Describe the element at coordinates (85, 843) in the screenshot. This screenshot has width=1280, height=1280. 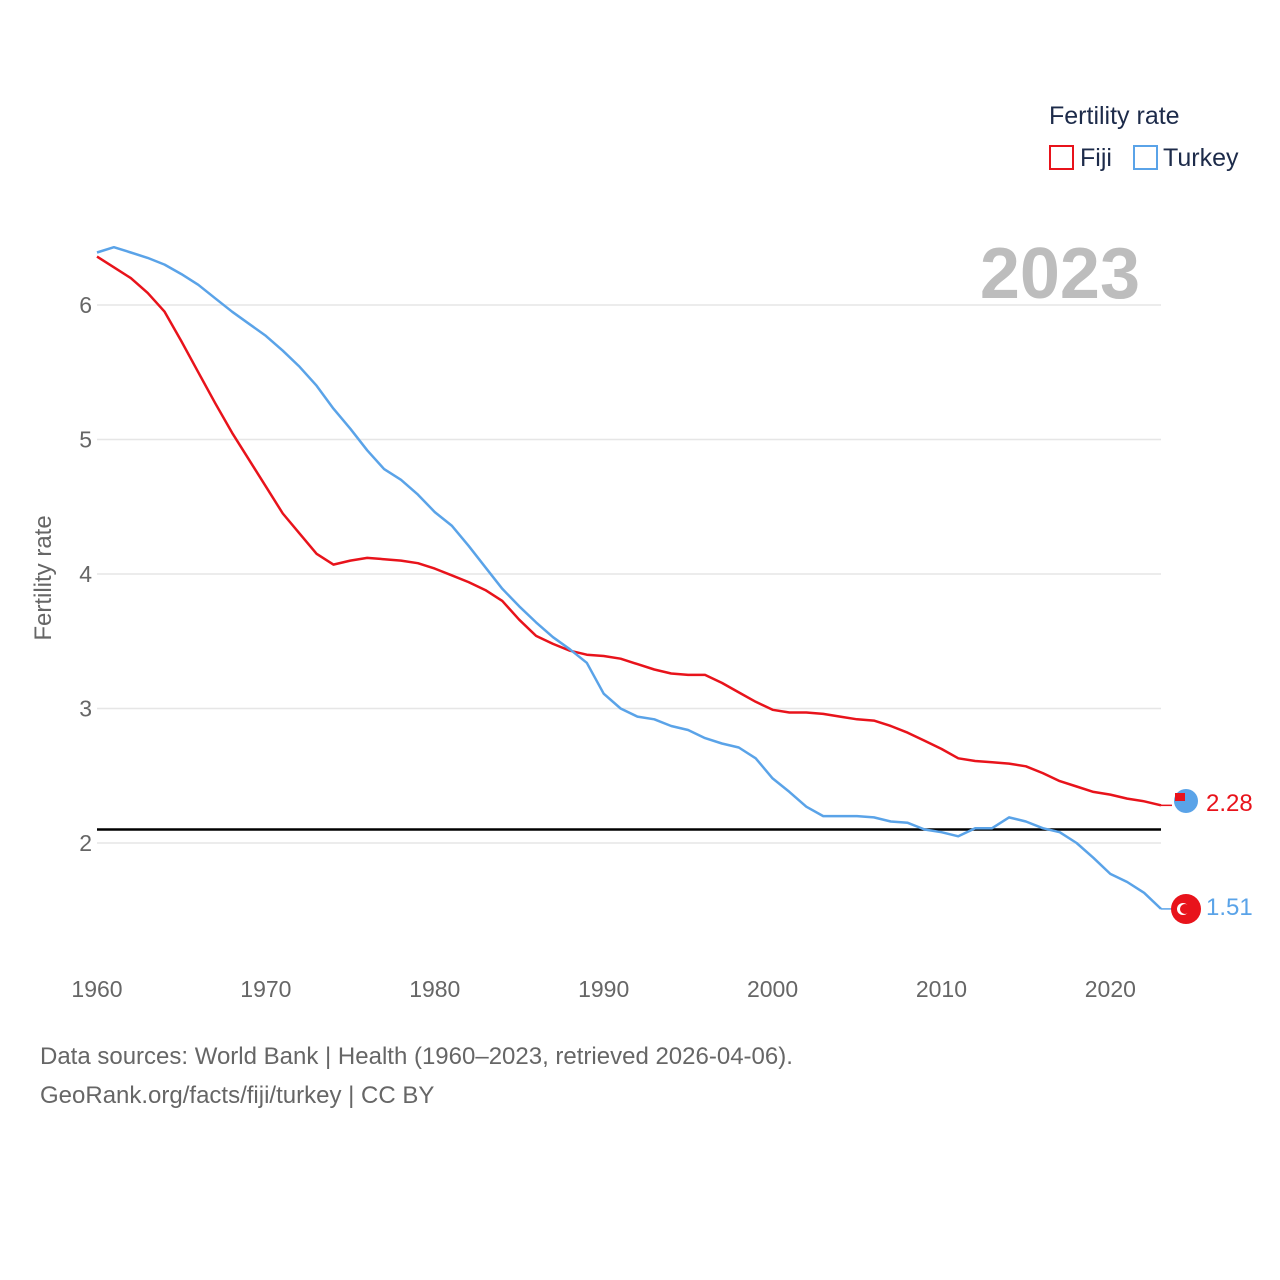
I see `y-tick-2: 2` at that location.